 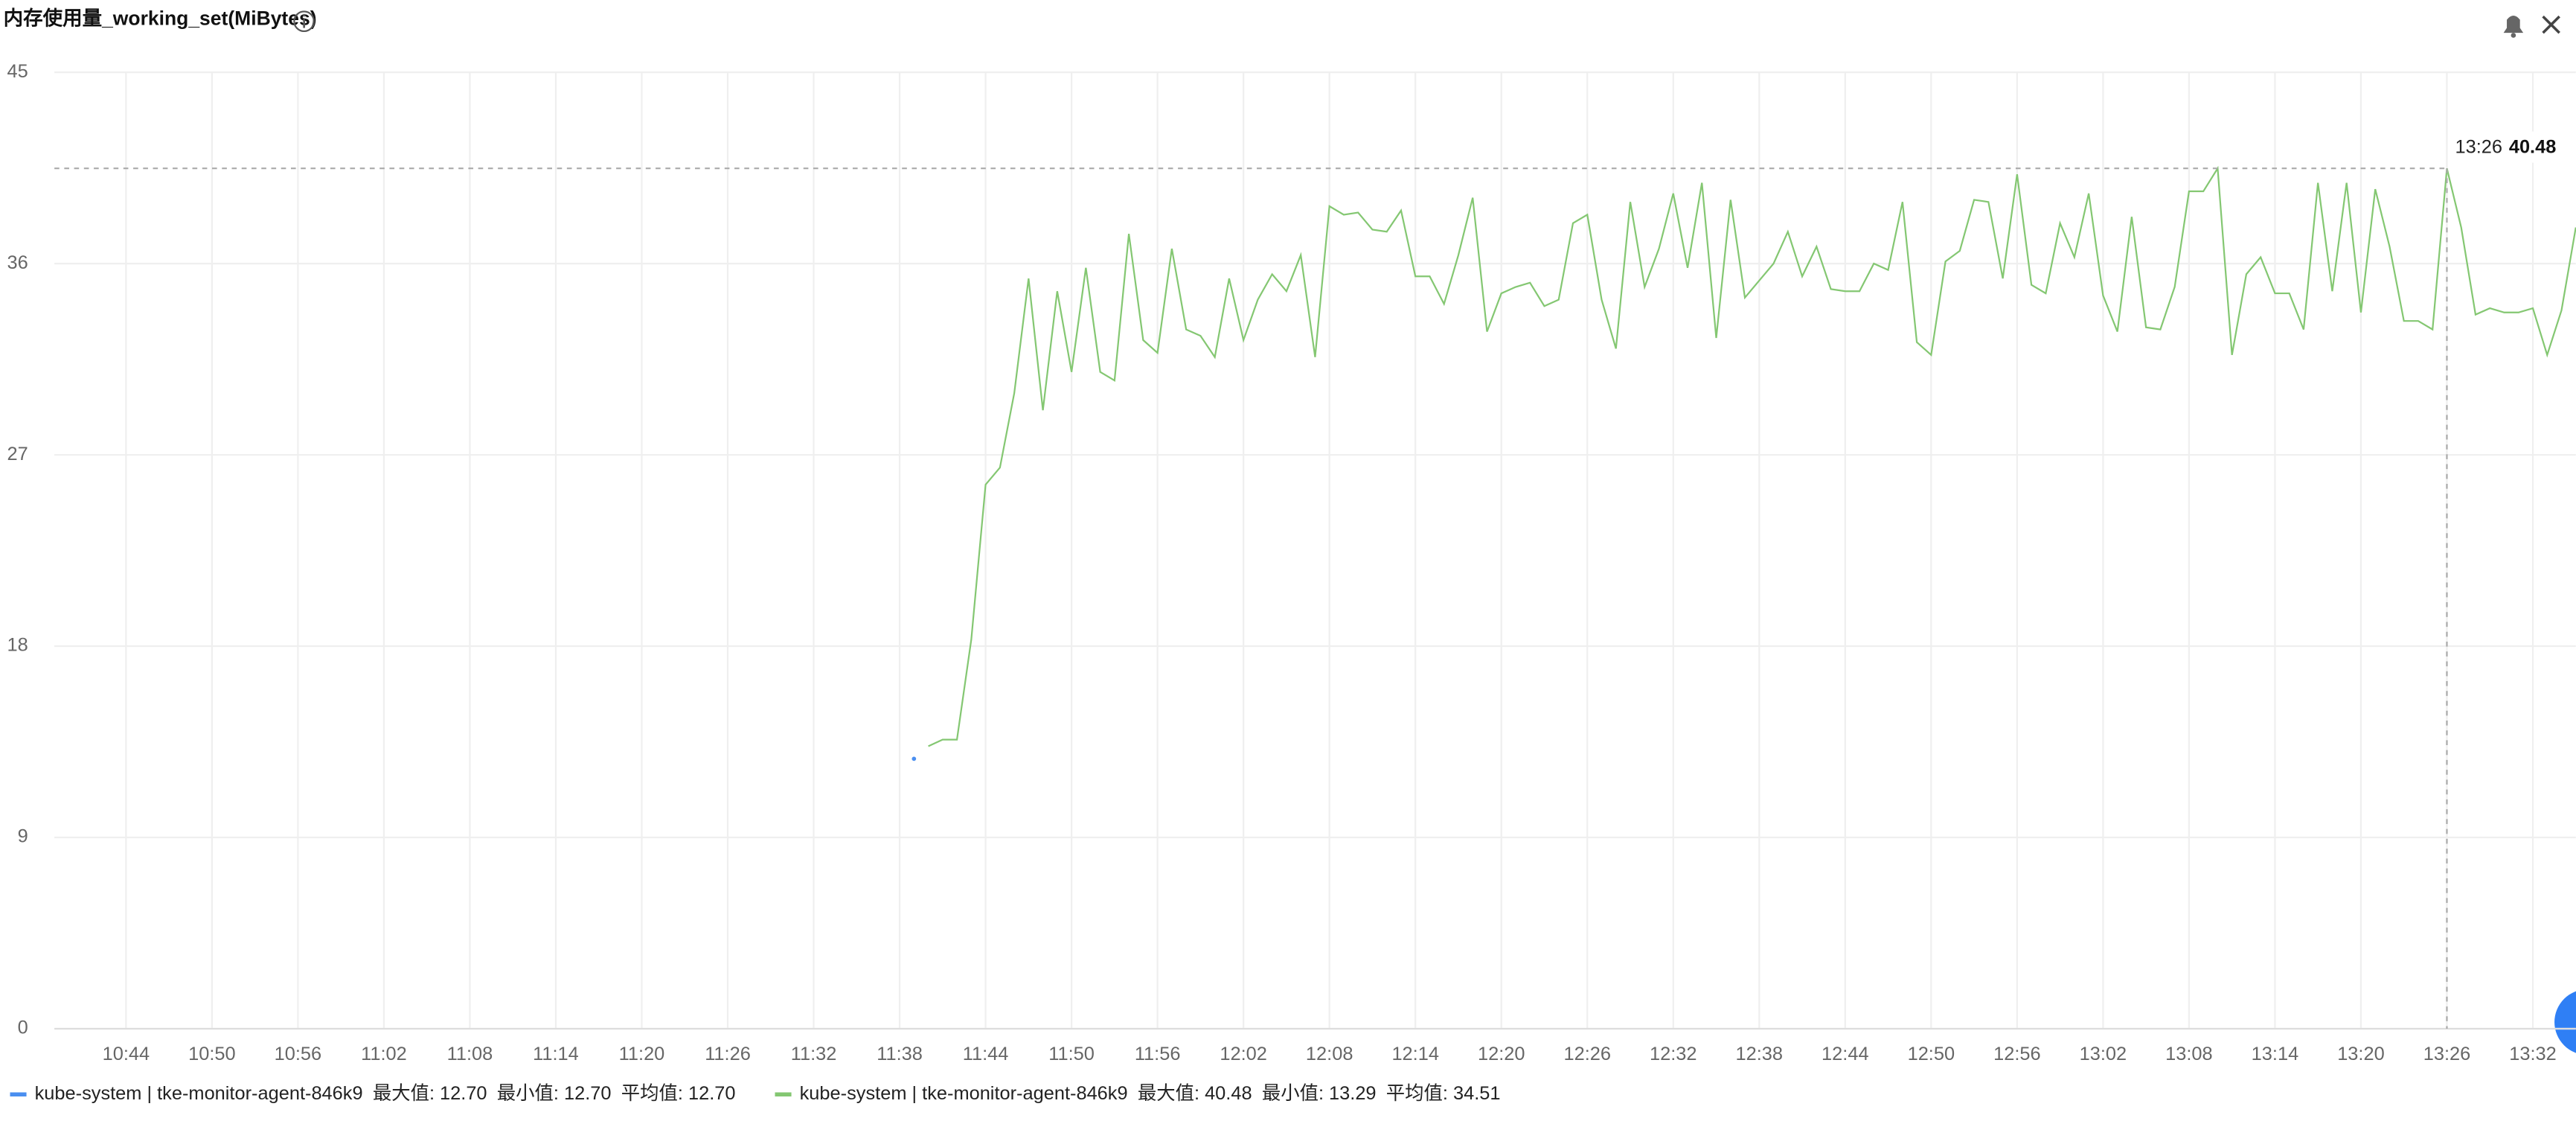 I want to click on x-tick-label: 11:32, so click(x=814, y=1054).